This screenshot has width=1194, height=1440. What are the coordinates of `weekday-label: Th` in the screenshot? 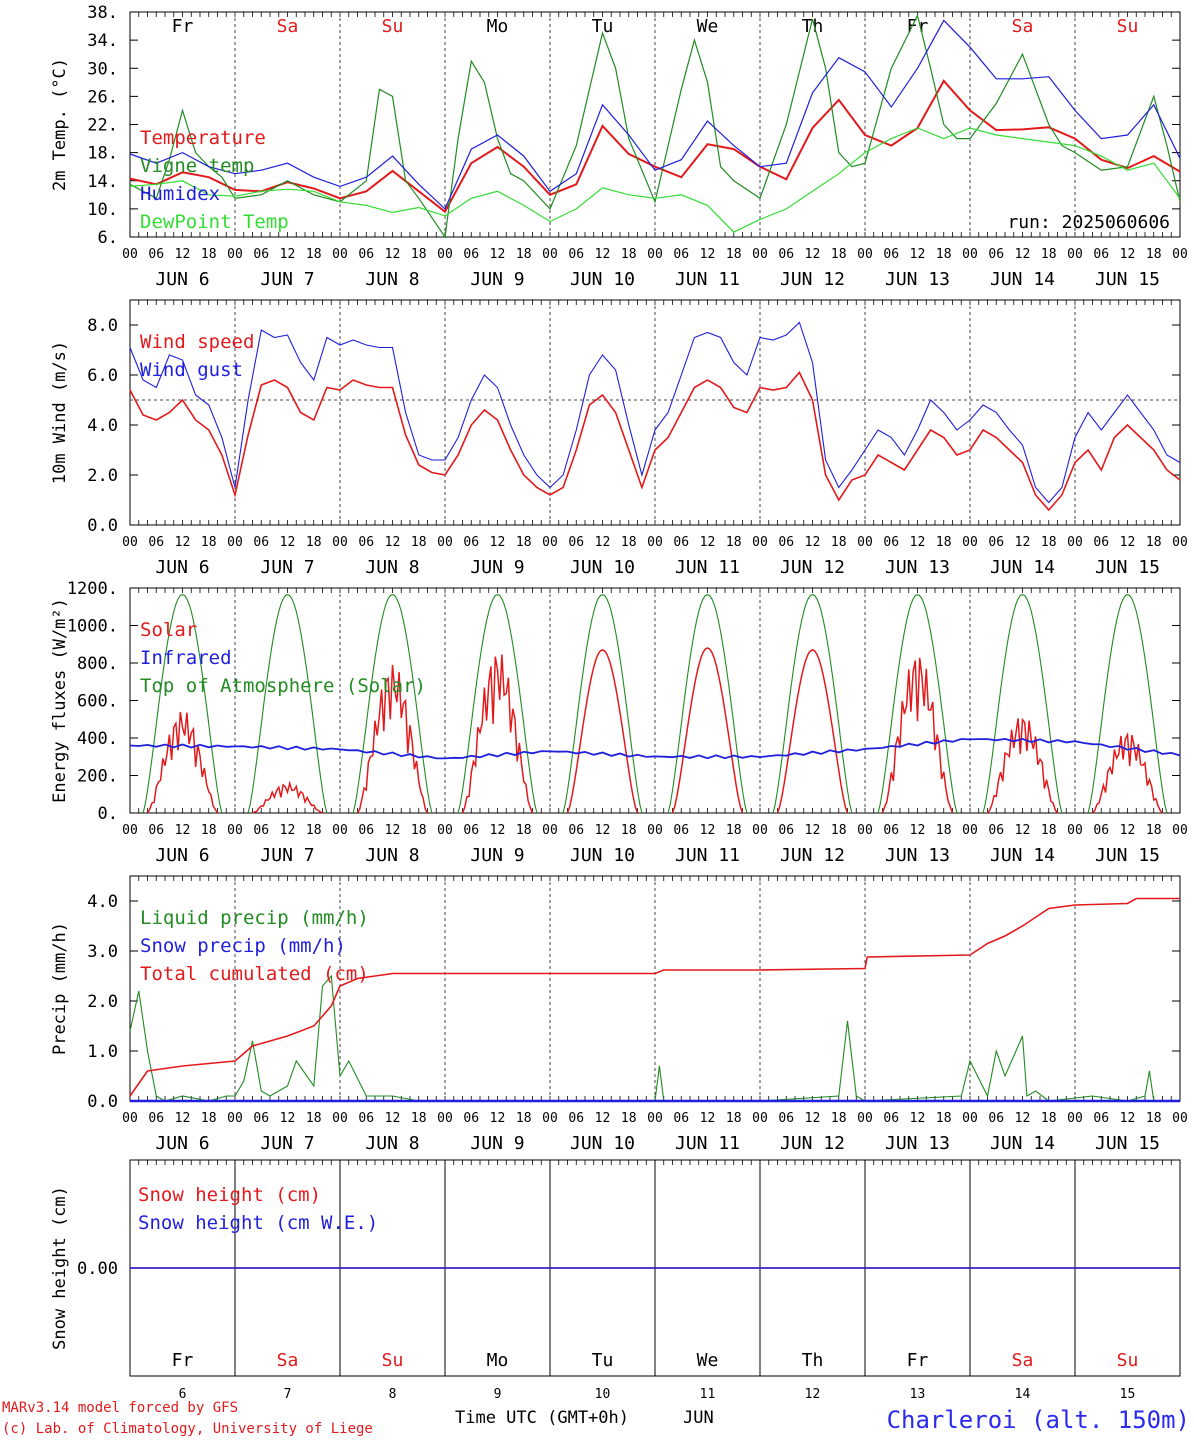 It's located at (813, 26).